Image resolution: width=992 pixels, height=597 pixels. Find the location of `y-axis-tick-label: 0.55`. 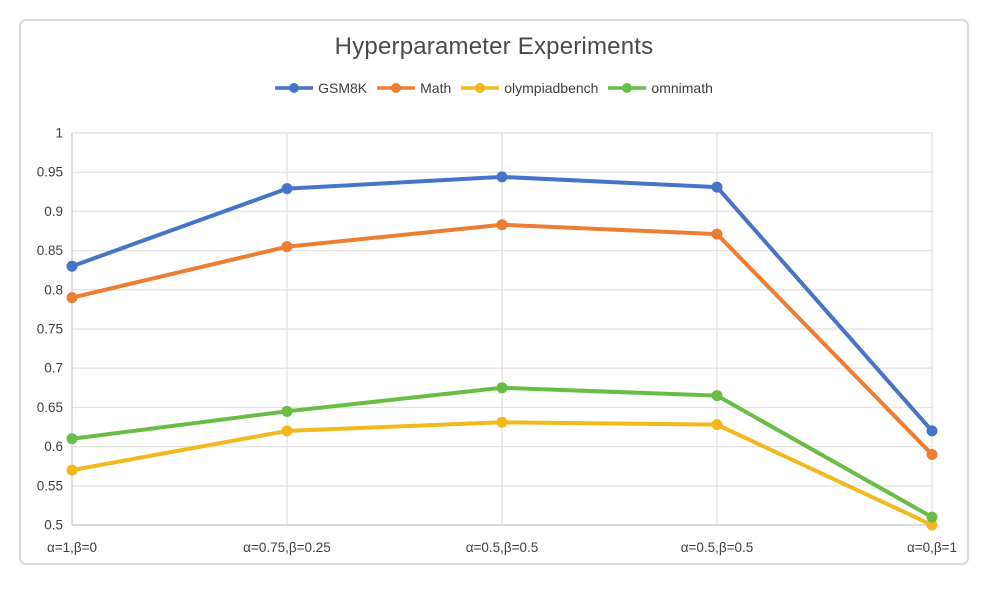

y-axis-tick-label: 0.55 is located at coordinates (50, 485).